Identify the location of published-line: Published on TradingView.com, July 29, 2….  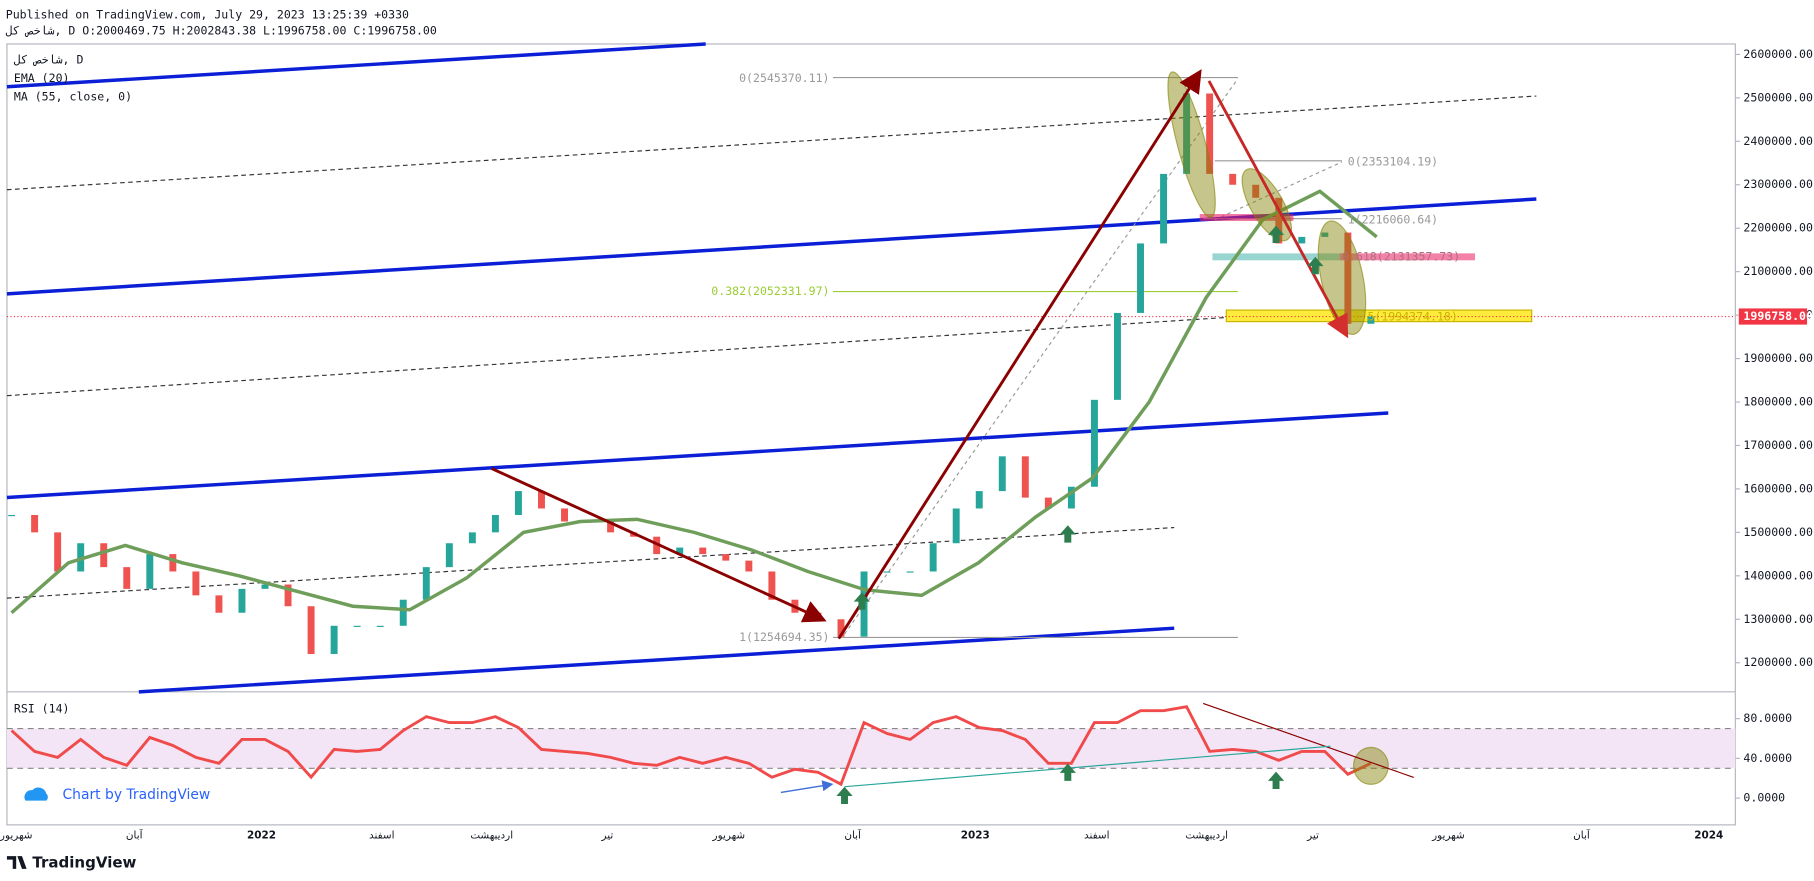
(207, 15).